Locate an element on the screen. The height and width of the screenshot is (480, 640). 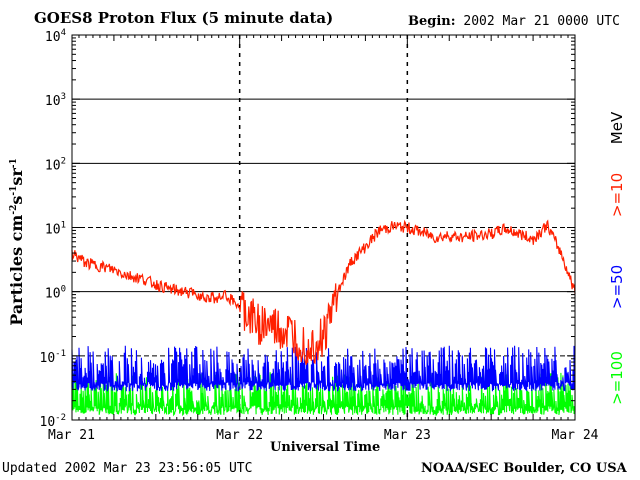
y-tick-label: 10³ is located at coordinates (55, 100).